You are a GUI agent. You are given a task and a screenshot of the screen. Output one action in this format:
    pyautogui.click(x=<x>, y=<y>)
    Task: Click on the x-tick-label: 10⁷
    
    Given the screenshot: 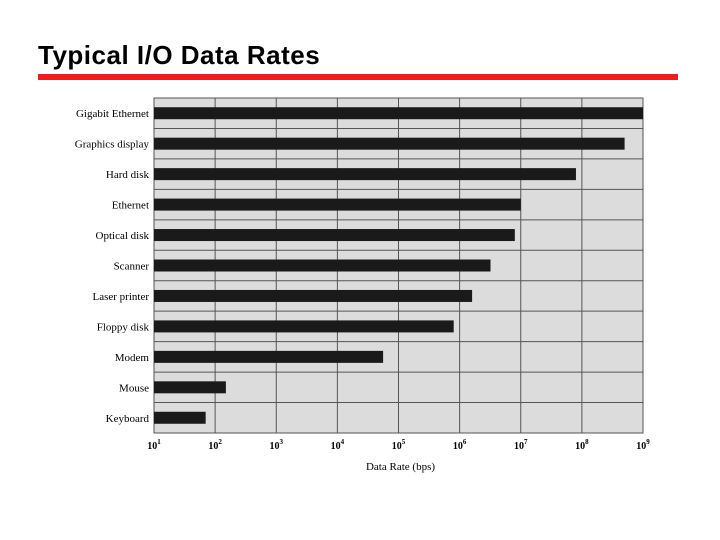 What is the action you would take?
    pyautogui.click(x=521, y=445)
    